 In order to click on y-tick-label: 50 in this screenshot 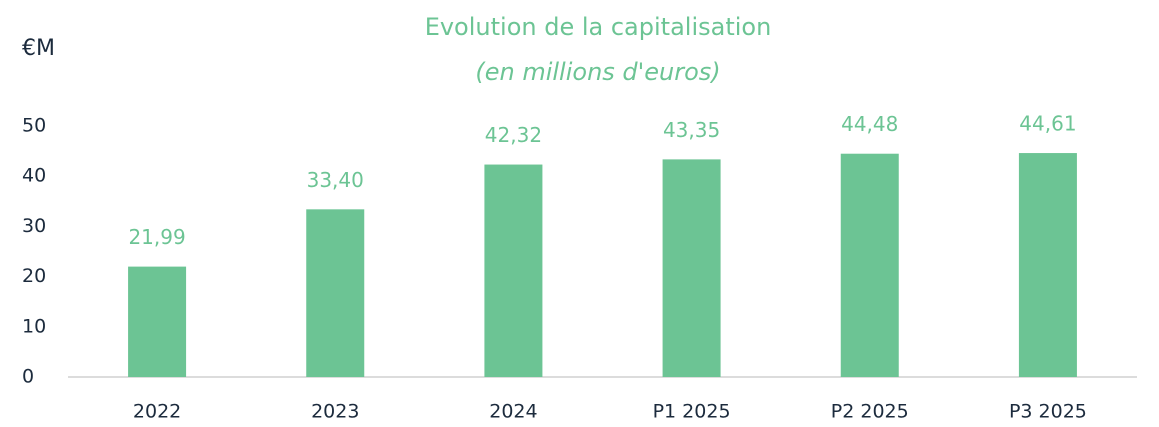, I will do `click(34, 126)`.